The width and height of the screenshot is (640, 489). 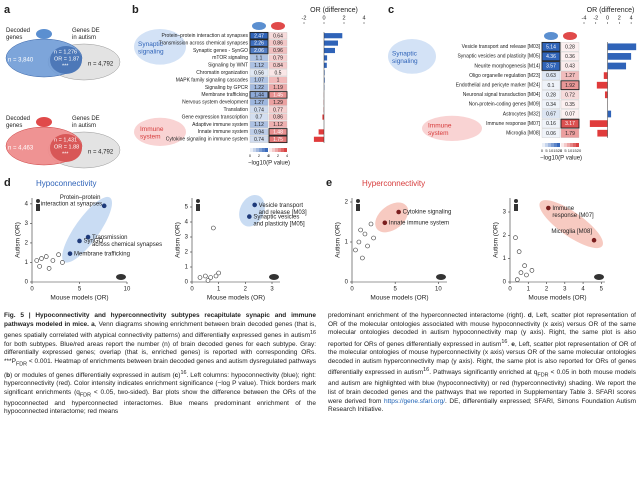 What do you see at coordinates (235, 110) in the screenshot?
I see `term-label: Translation` at bounding box center [235, 110].